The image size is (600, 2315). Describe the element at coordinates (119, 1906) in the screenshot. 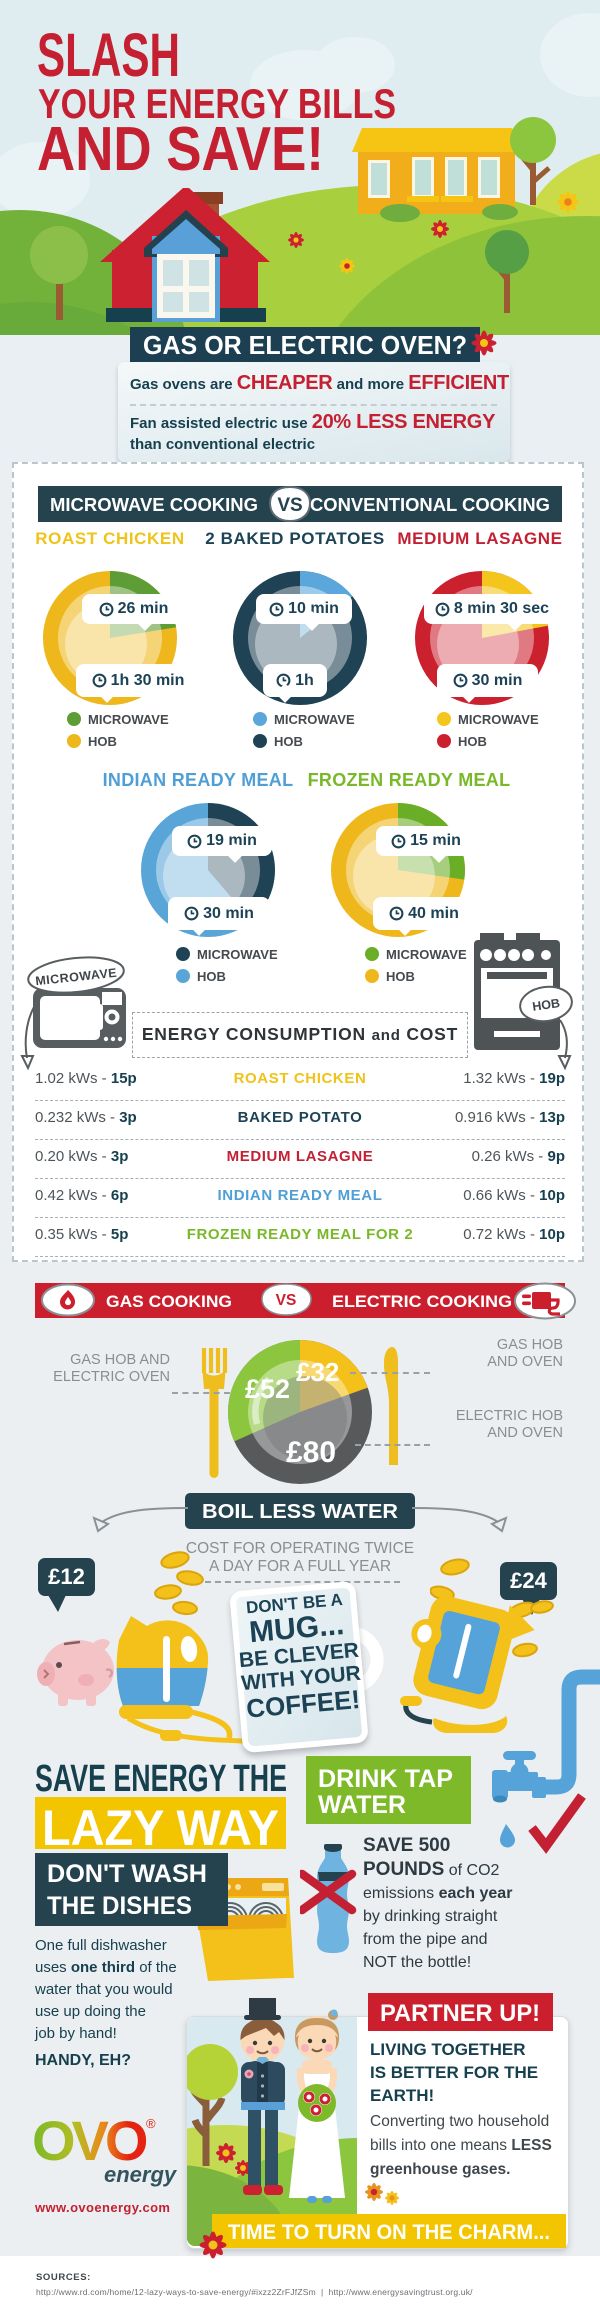

I see `svg-text: THE DISHES` at that location.